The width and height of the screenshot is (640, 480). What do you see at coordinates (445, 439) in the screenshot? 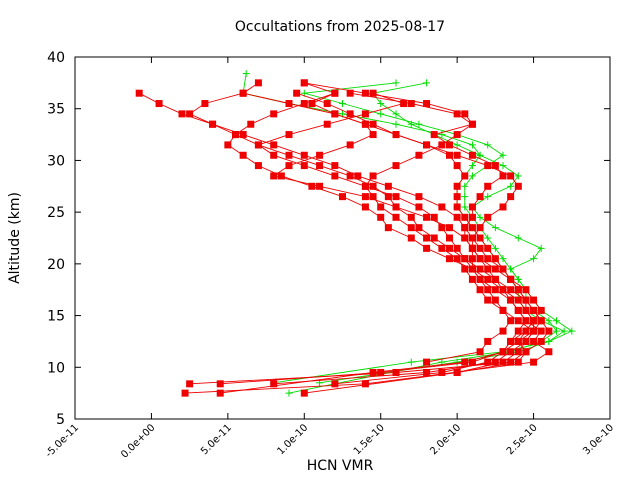
I see `x-tick-label: 2.0e-10` at bounding box center [445, 439].